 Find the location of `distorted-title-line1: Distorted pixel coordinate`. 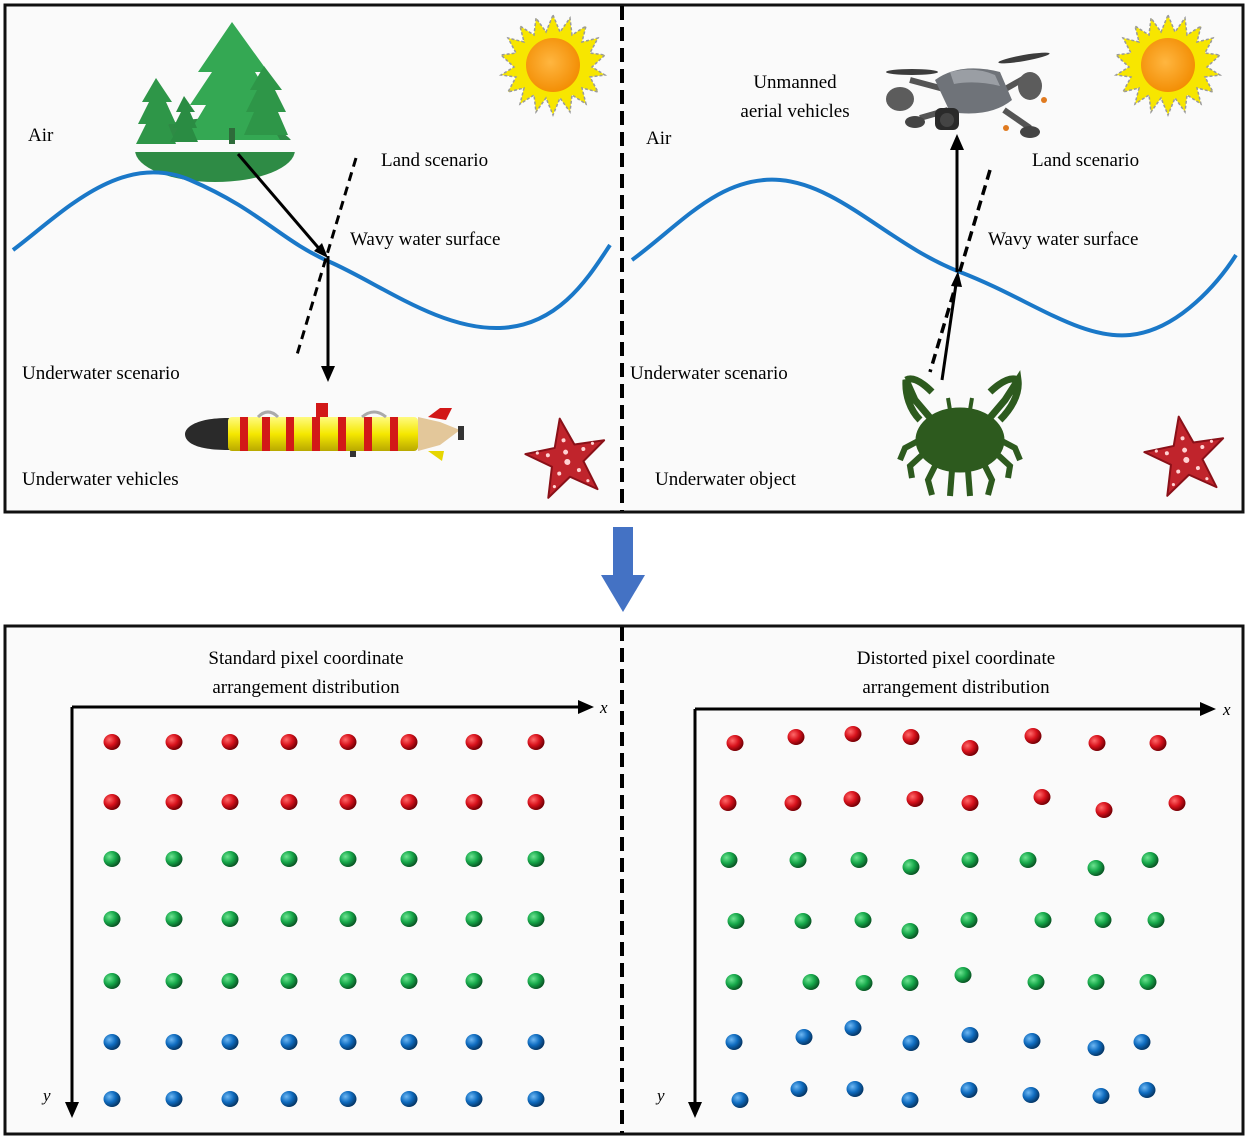

distorted-title-line1: Distorted pixel coordinate is located at coordinates (956, 658).